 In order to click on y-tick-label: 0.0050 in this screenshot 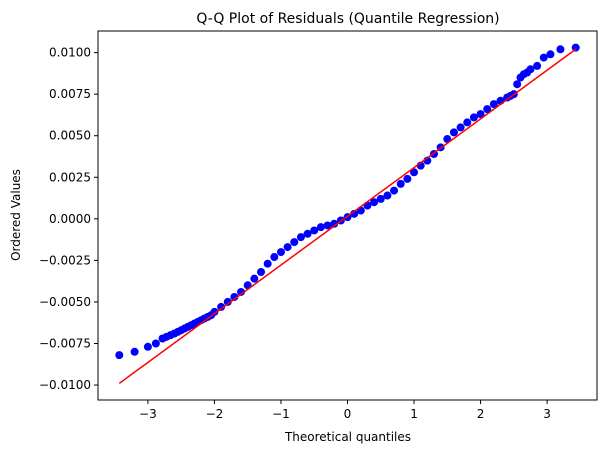, I will do `click(70, 136)`.